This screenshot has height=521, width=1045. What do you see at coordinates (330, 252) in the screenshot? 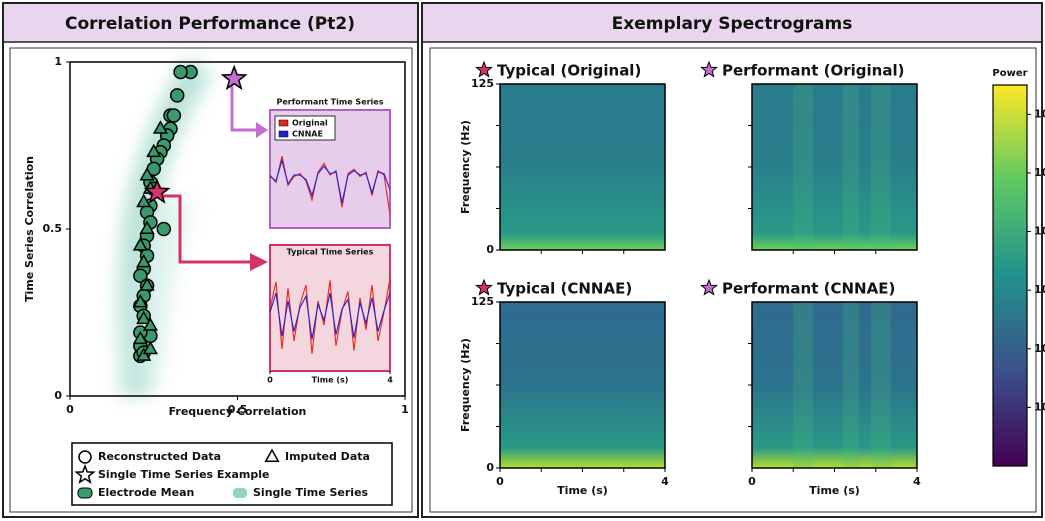
I see `inset-title: Typical Time Series` at bounding box center [330, 252].